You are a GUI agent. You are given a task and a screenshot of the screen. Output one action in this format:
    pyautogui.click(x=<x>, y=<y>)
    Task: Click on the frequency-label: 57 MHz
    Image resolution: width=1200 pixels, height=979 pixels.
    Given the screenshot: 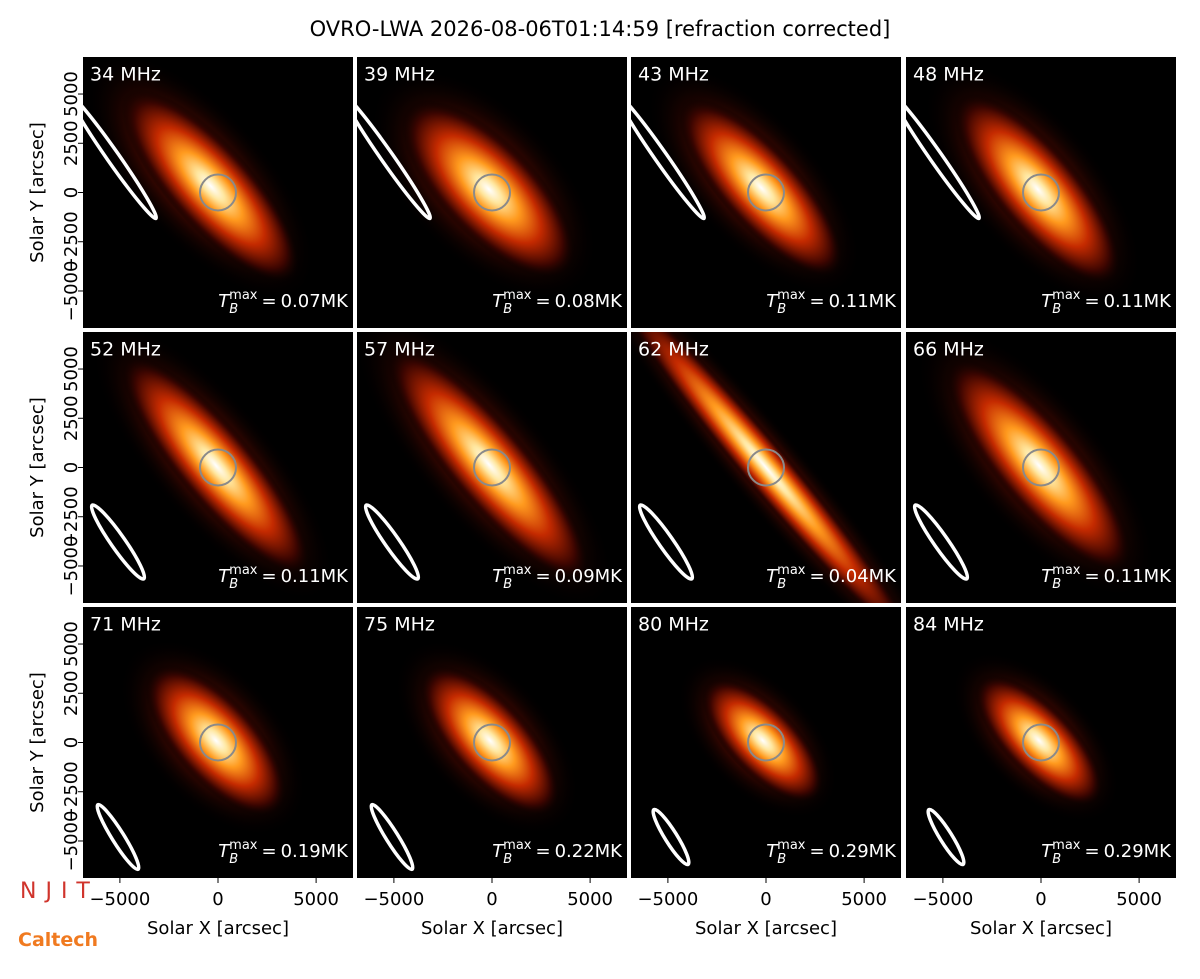 What is the action you would take?
    pyautogui.click(x=399, y=350)
    